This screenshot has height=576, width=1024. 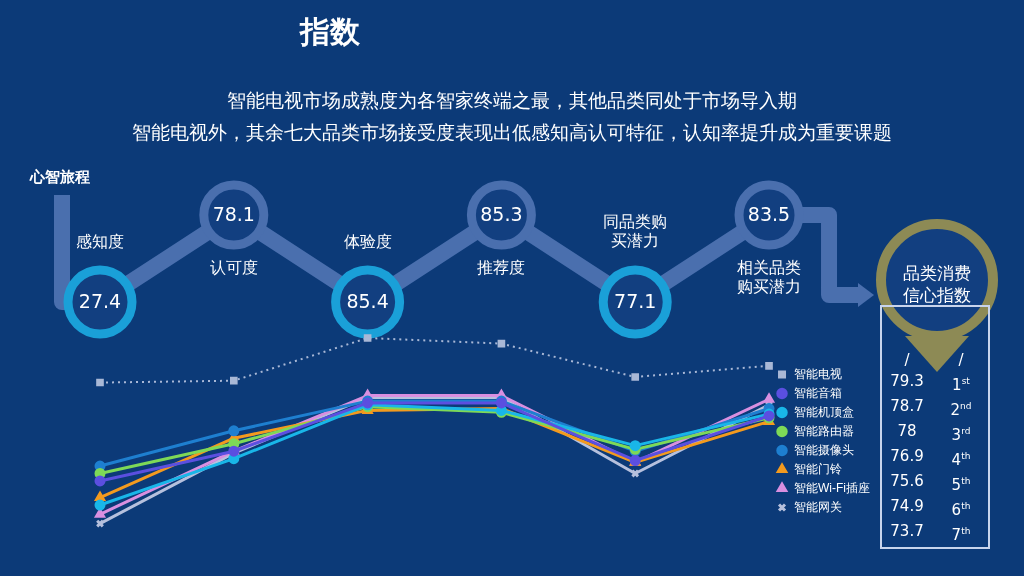 I want to click on text: 78, so click(x=907, y=431).